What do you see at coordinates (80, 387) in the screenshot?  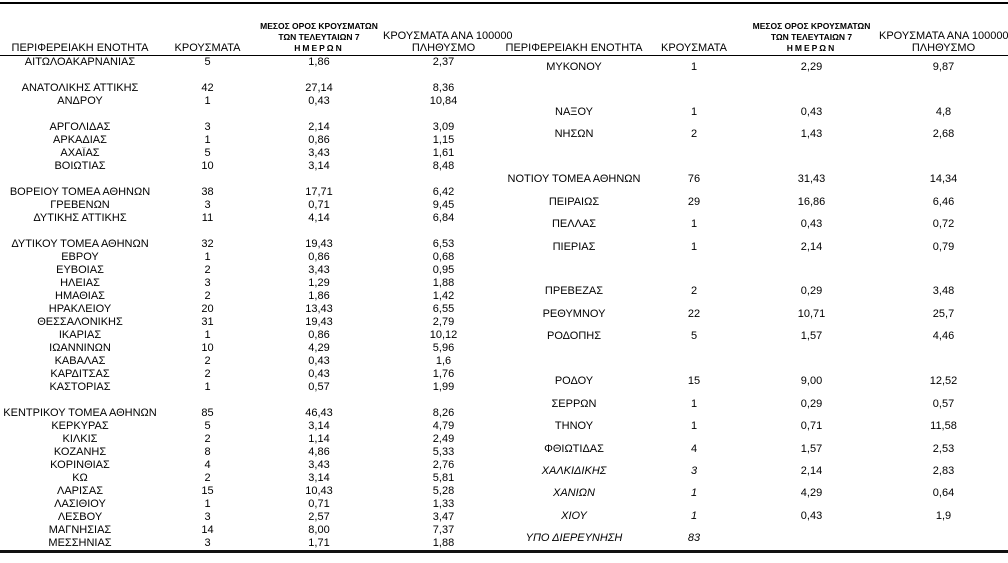 I see `region-cell: ΚΑΣΤΟΡΙΑΣ` at bounding box center [80, 387].